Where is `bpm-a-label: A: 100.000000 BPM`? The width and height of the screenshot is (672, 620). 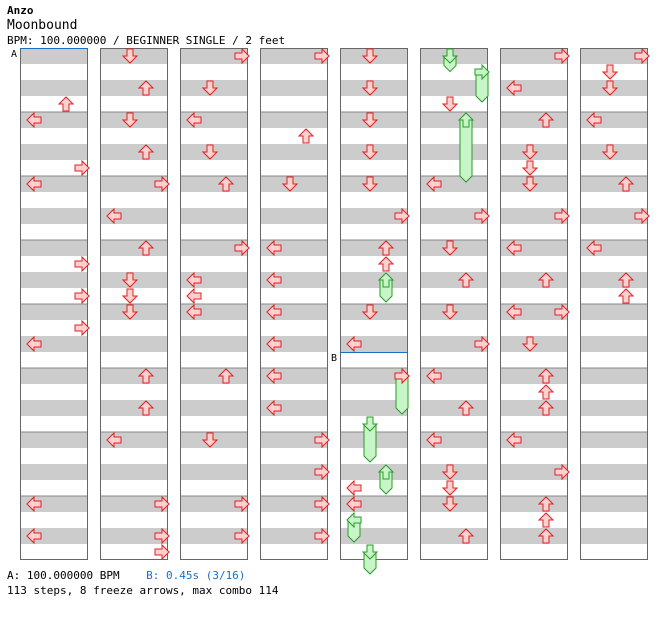
bpm-a-label: A: 100.000000 BPM is located at coordinates (63, 575).